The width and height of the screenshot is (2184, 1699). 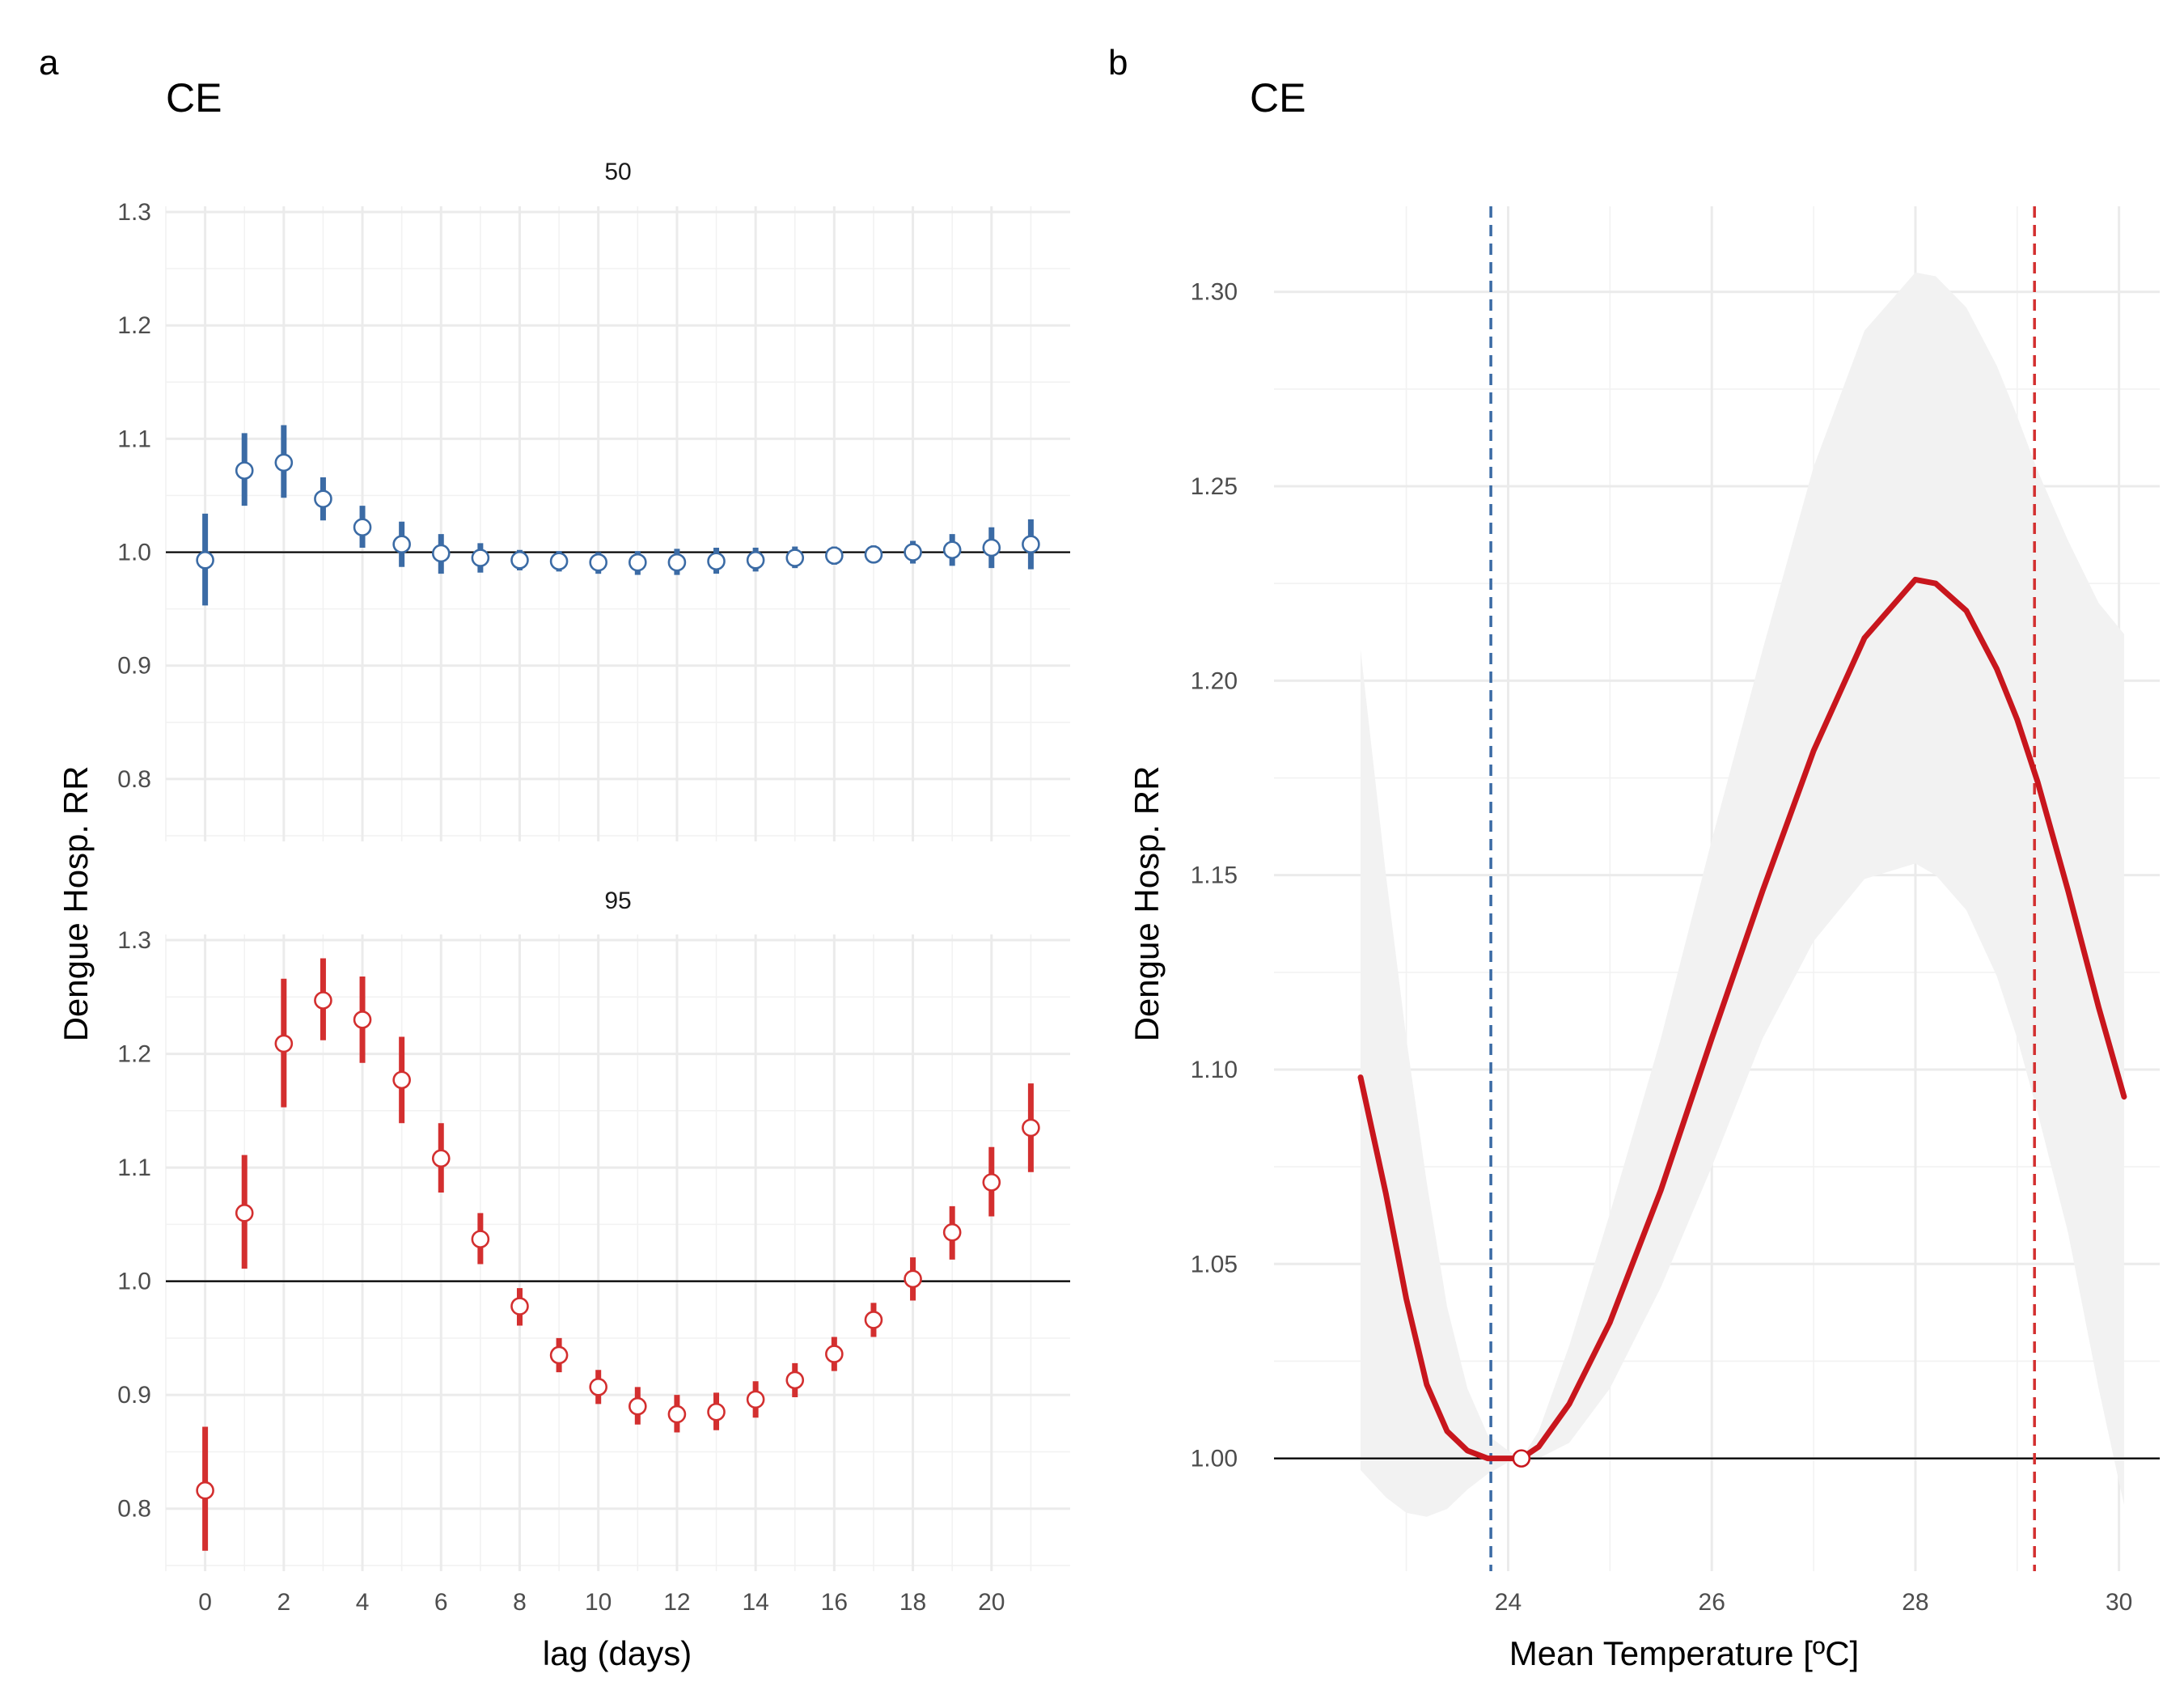 I want to click on panel-b-title: CE, so click(x=1278, y=98).